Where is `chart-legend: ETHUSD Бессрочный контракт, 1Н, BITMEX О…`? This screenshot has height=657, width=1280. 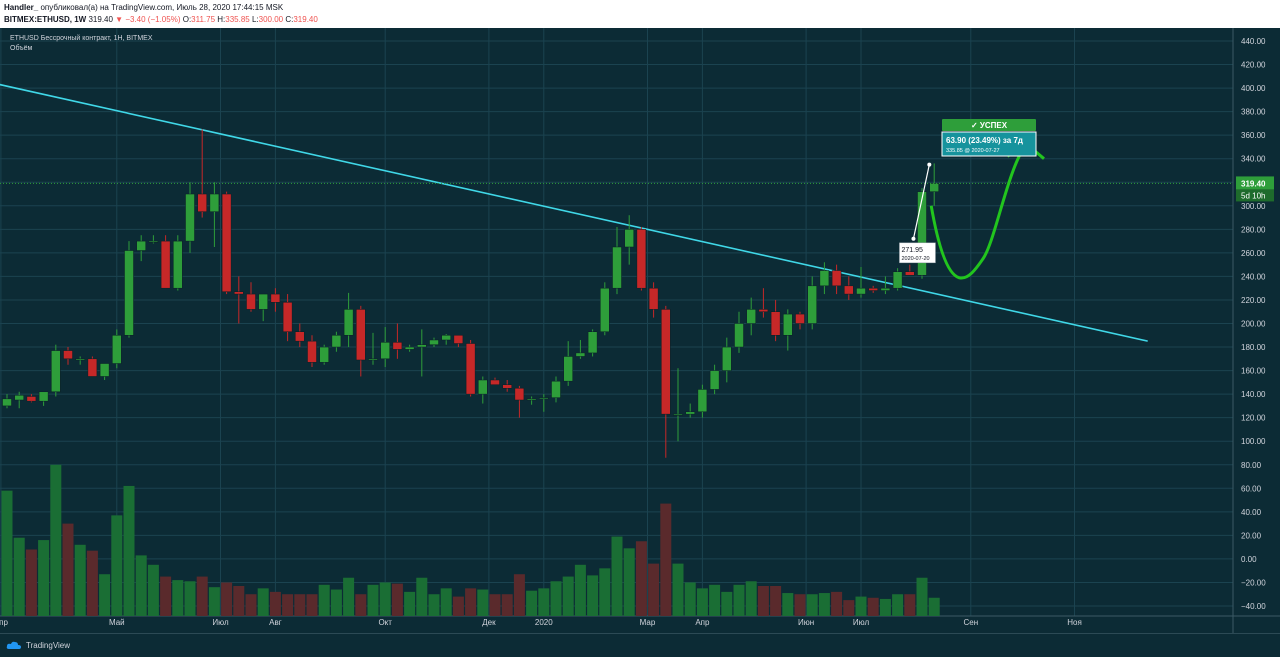
chart-legend: ETHUSD Бессрочный контракт, 1Н, BITMEX О… is located at coordinates (81, 44).